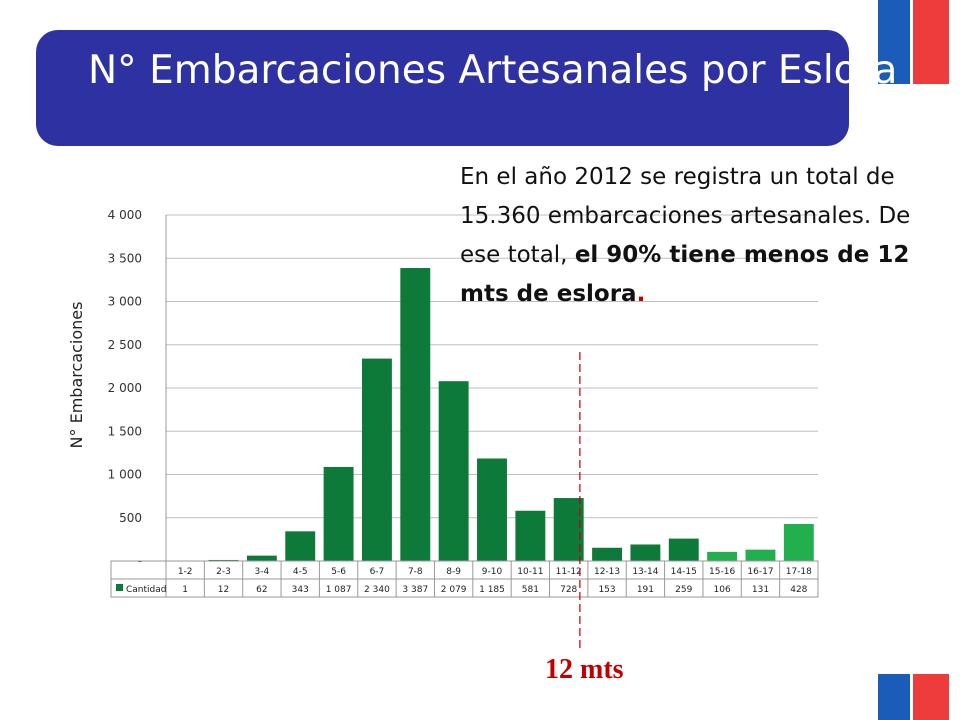 This screenshot has height=720, width=960. I want to click on annotation-bold: el 90% tiene menos de 12 mts de eslora, so click(685, 274).